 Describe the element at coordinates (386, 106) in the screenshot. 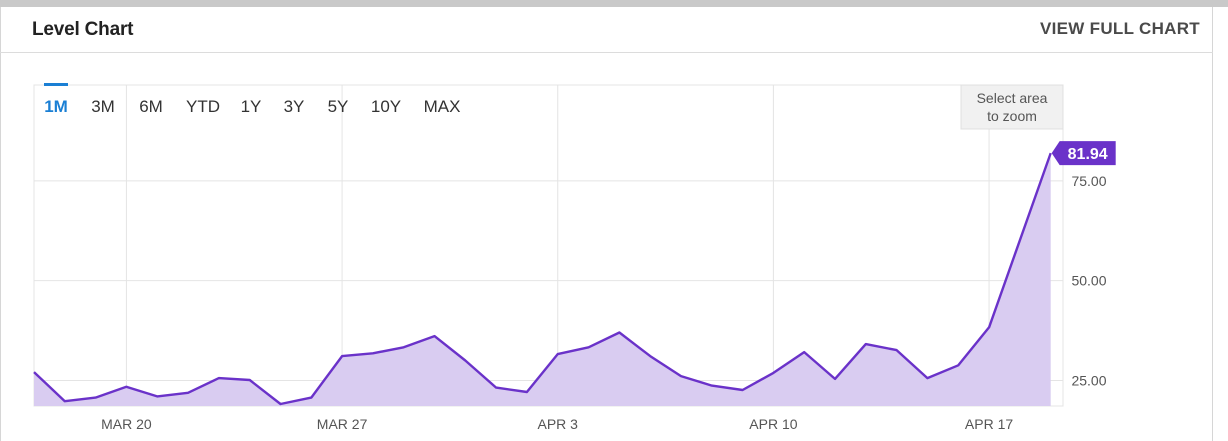

I see `range-button-10y: 10Y` at that location.